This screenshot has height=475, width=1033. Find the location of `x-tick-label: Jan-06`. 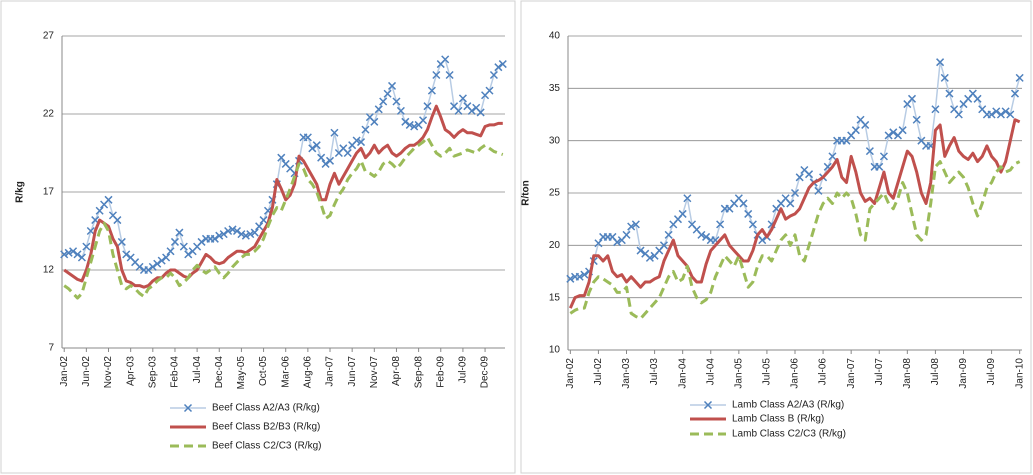

x-tick-label: Jan-06 is located at coordinates (795, 373).